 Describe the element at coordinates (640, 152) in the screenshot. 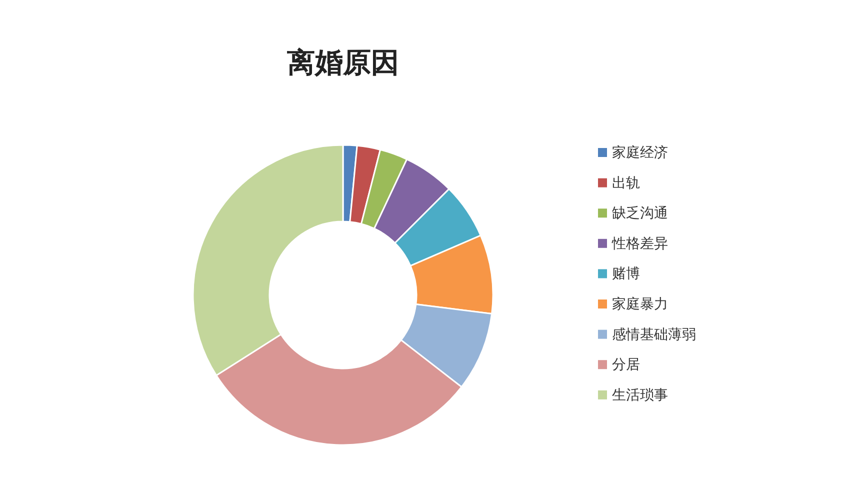

I see `legend-label: 家庭经济` at that location.